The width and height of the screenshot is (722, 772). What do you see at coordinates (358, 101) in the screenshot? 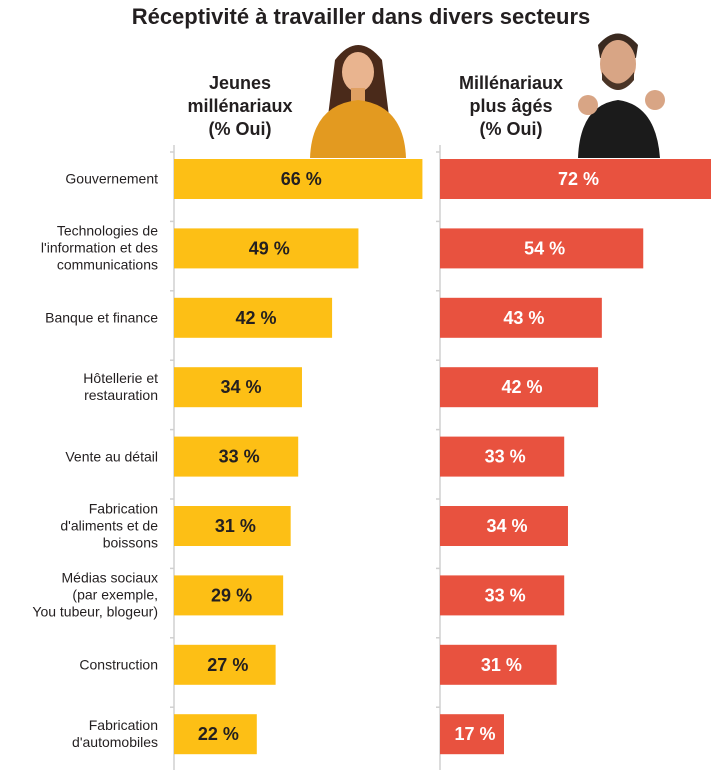
I see `young-woman-photo` at bounding box center [358, 101].